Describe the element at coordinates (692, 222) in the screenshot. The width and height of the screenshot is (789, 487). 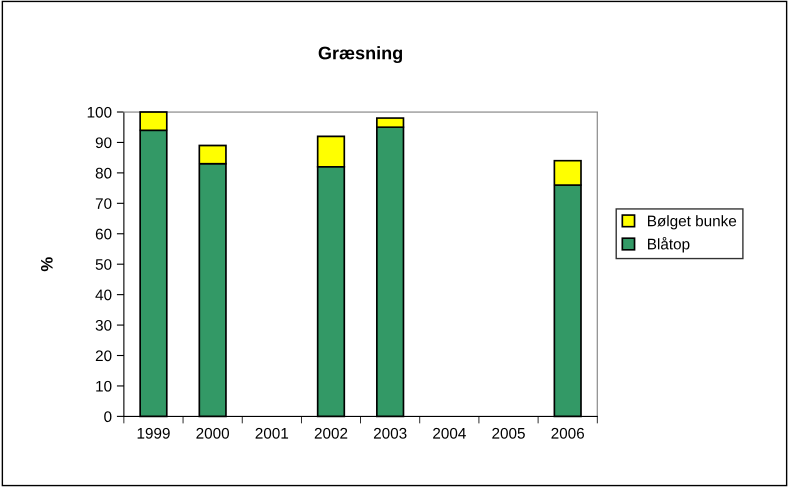
I see `legend-label: Bølget bunke` at that location.